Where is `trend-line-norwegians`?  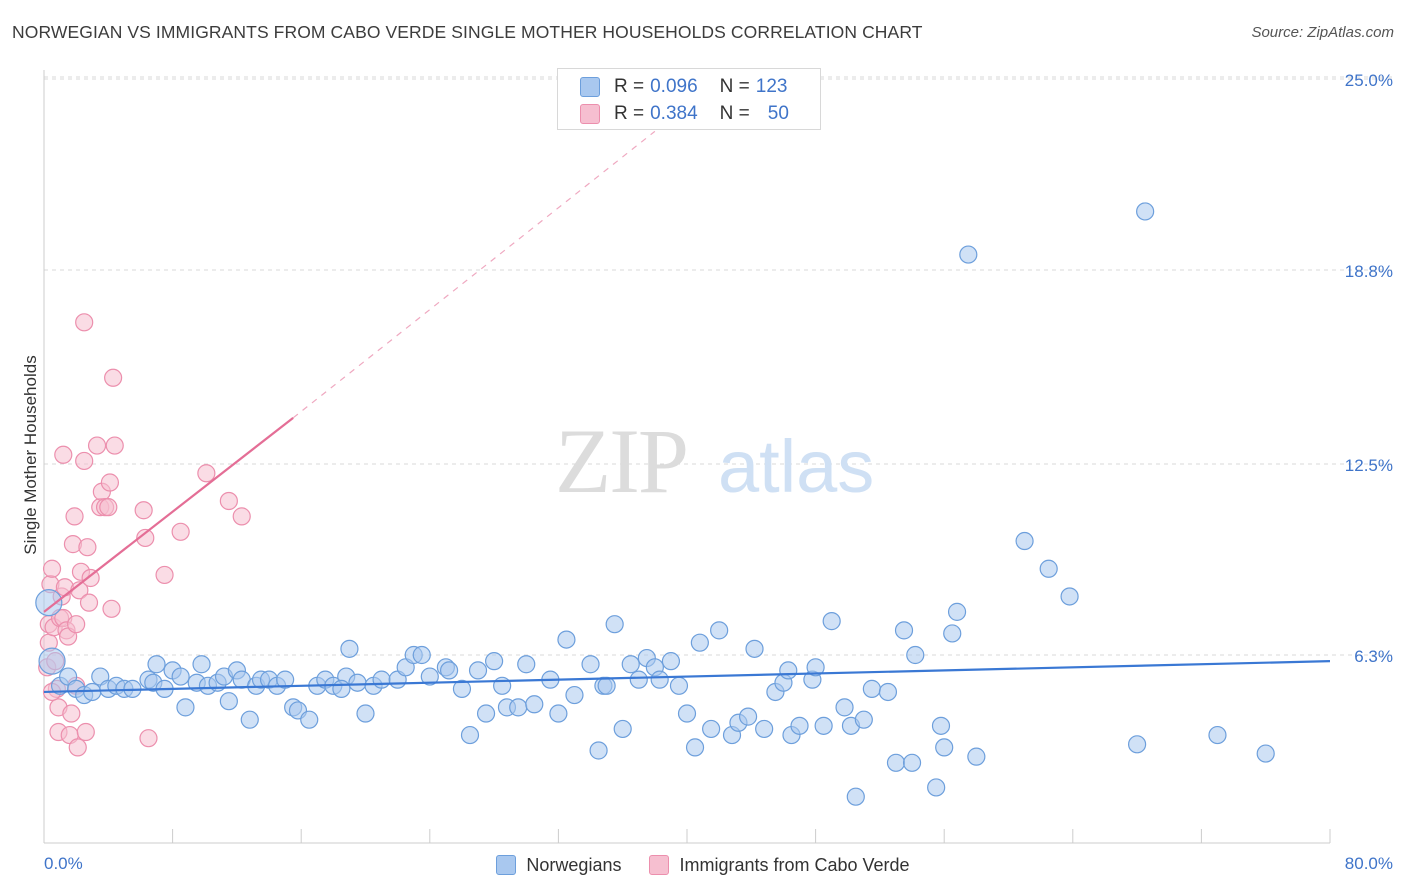
trend-line-norwegians is located at coordinates (687, 677).